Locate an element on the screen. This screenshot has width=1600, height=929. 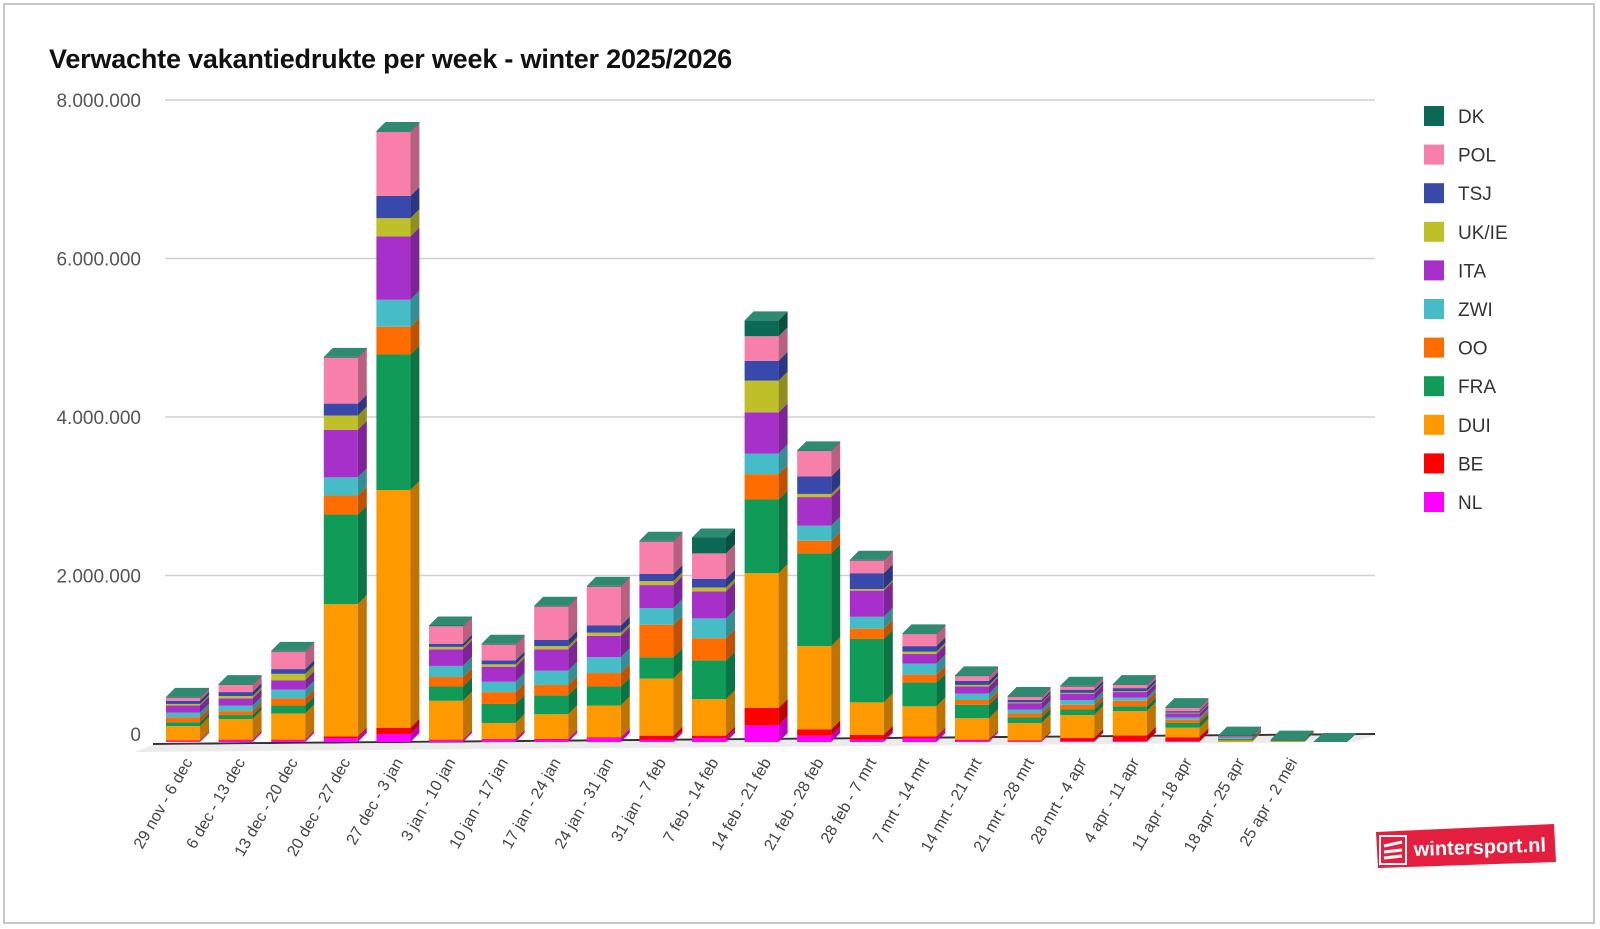
legend-item: FRA is located at coordinates (1460, 387).